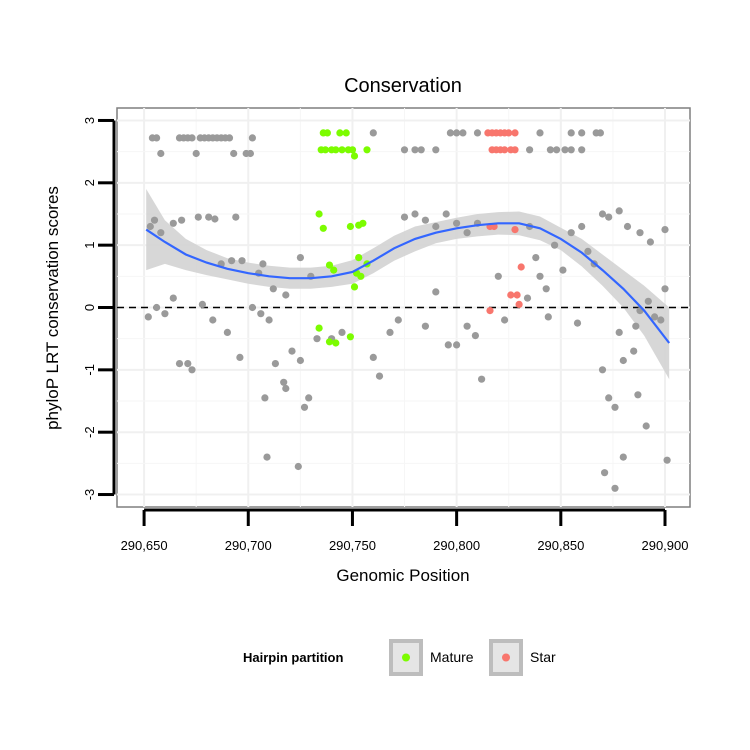  Describe the element at coordinates (456, 545) in the screenshot. I see `x-tick-label: 290,800` at that location.